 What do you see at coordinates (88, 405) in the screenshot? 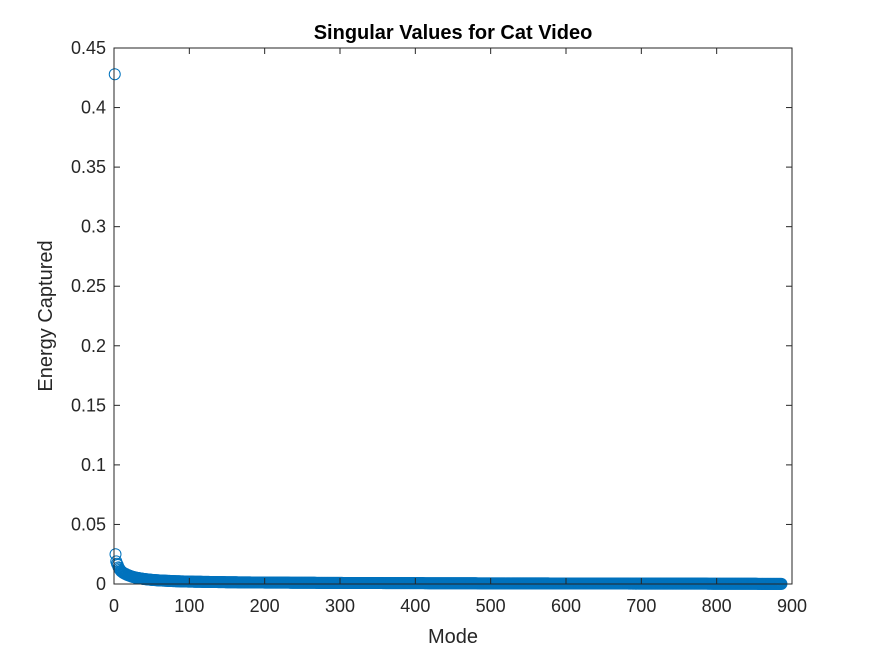
I see `y-tick-label: 0.15` at bounding box center [88, 405].